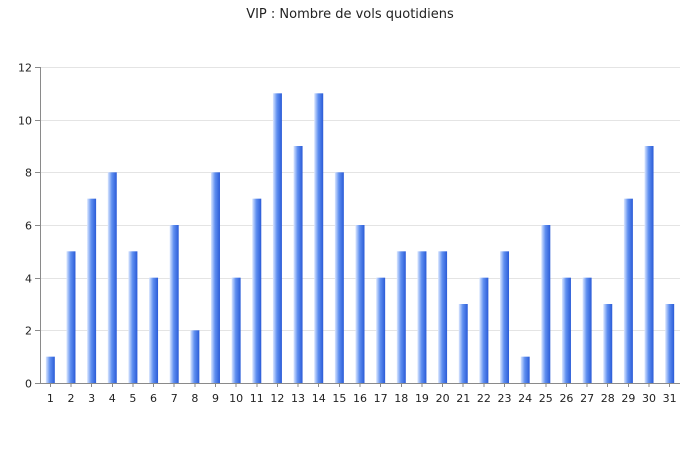 Image resolution: width=700 pixels, height=460 pixels. Describe the element at coordinates (628, 398) in the screenshot. I see `x-tick-label: 29` at that location.